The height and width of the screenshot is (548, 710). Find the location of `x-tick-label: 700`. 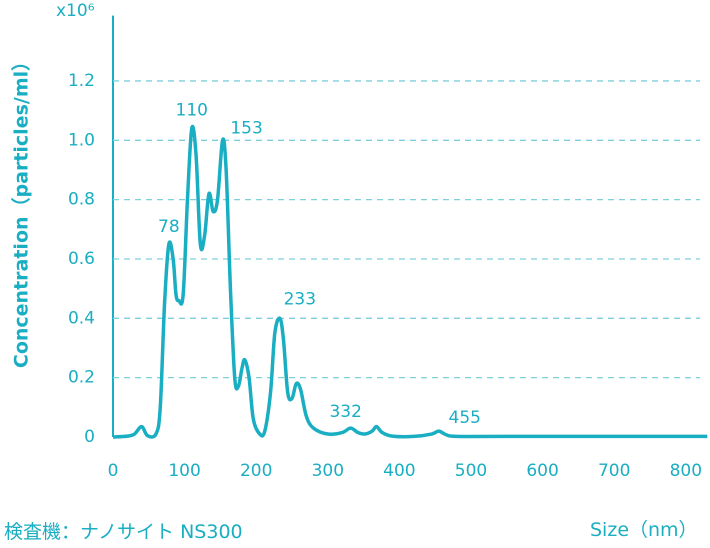

x-tick-label: 700 is located at coordinates (614, 471).